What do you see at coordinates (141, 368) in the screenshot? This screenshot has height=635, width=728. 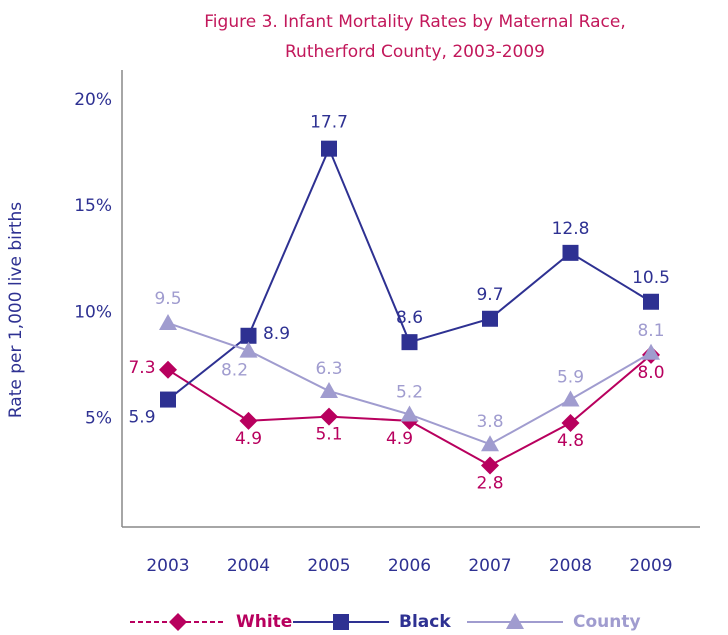 I see `data-label: 7.3` at bounding box center [141, 368].